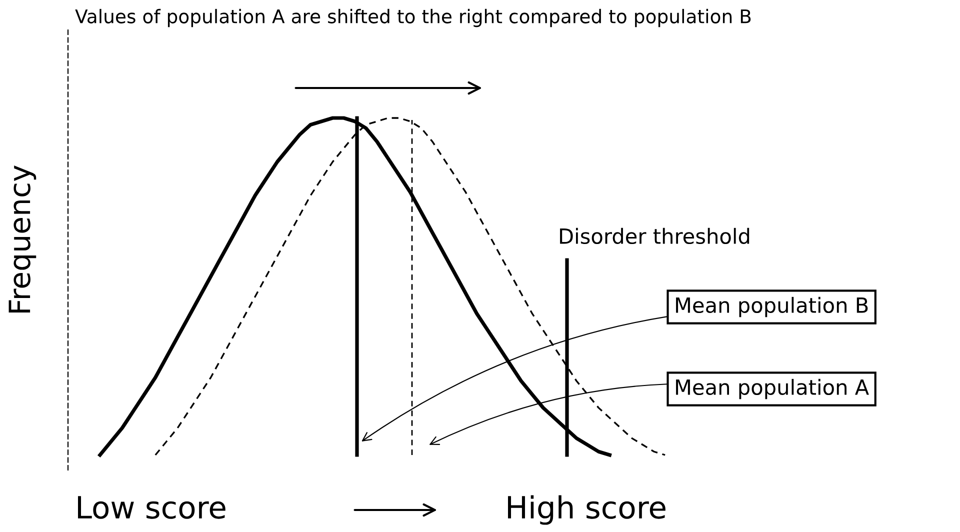  Describe the element at coordinates (152, 507) in the screenshot. I see `text: Low score` at that location.